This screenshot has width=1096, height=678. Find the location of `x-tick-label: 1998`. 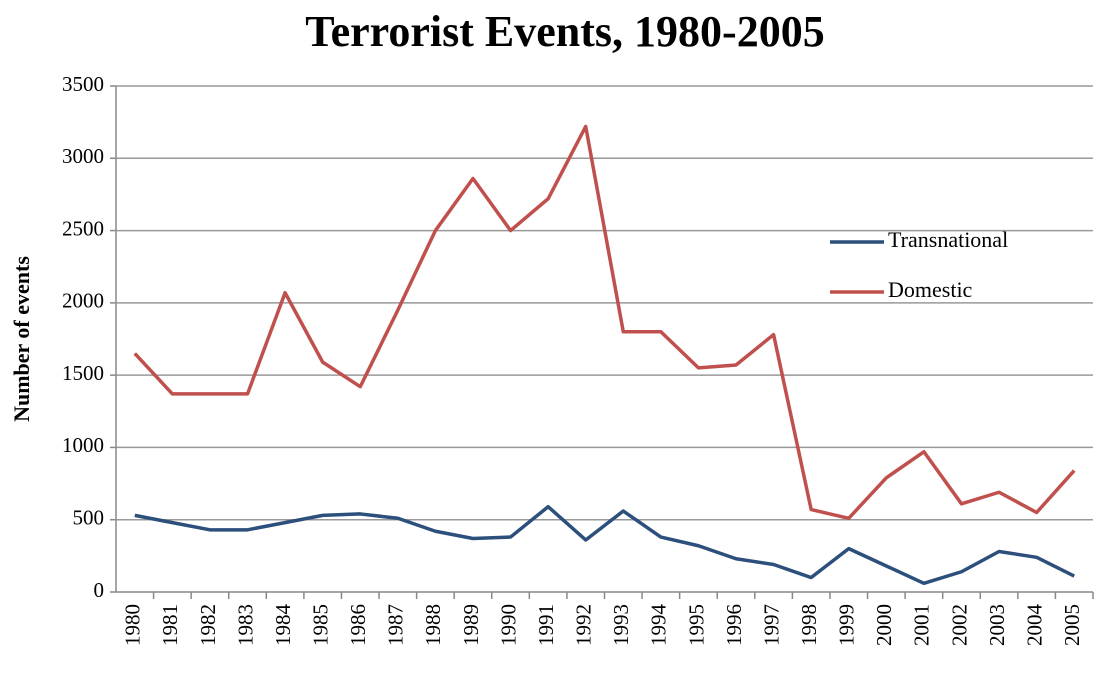

x-tick-label: 1998 is located at coordinates (809, 625).